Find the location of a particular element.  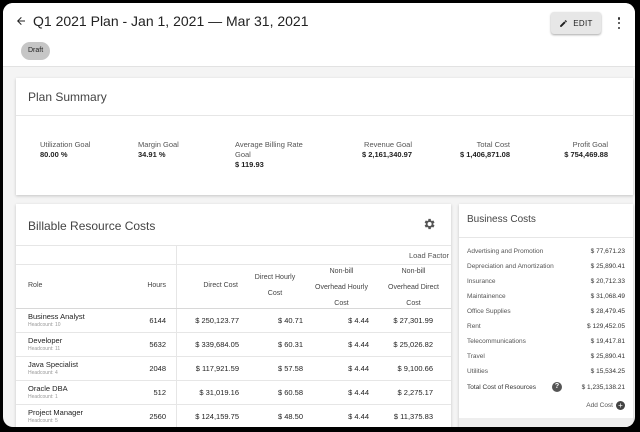

metric-label: Utilization Goal is located at coordinates (65, 144).